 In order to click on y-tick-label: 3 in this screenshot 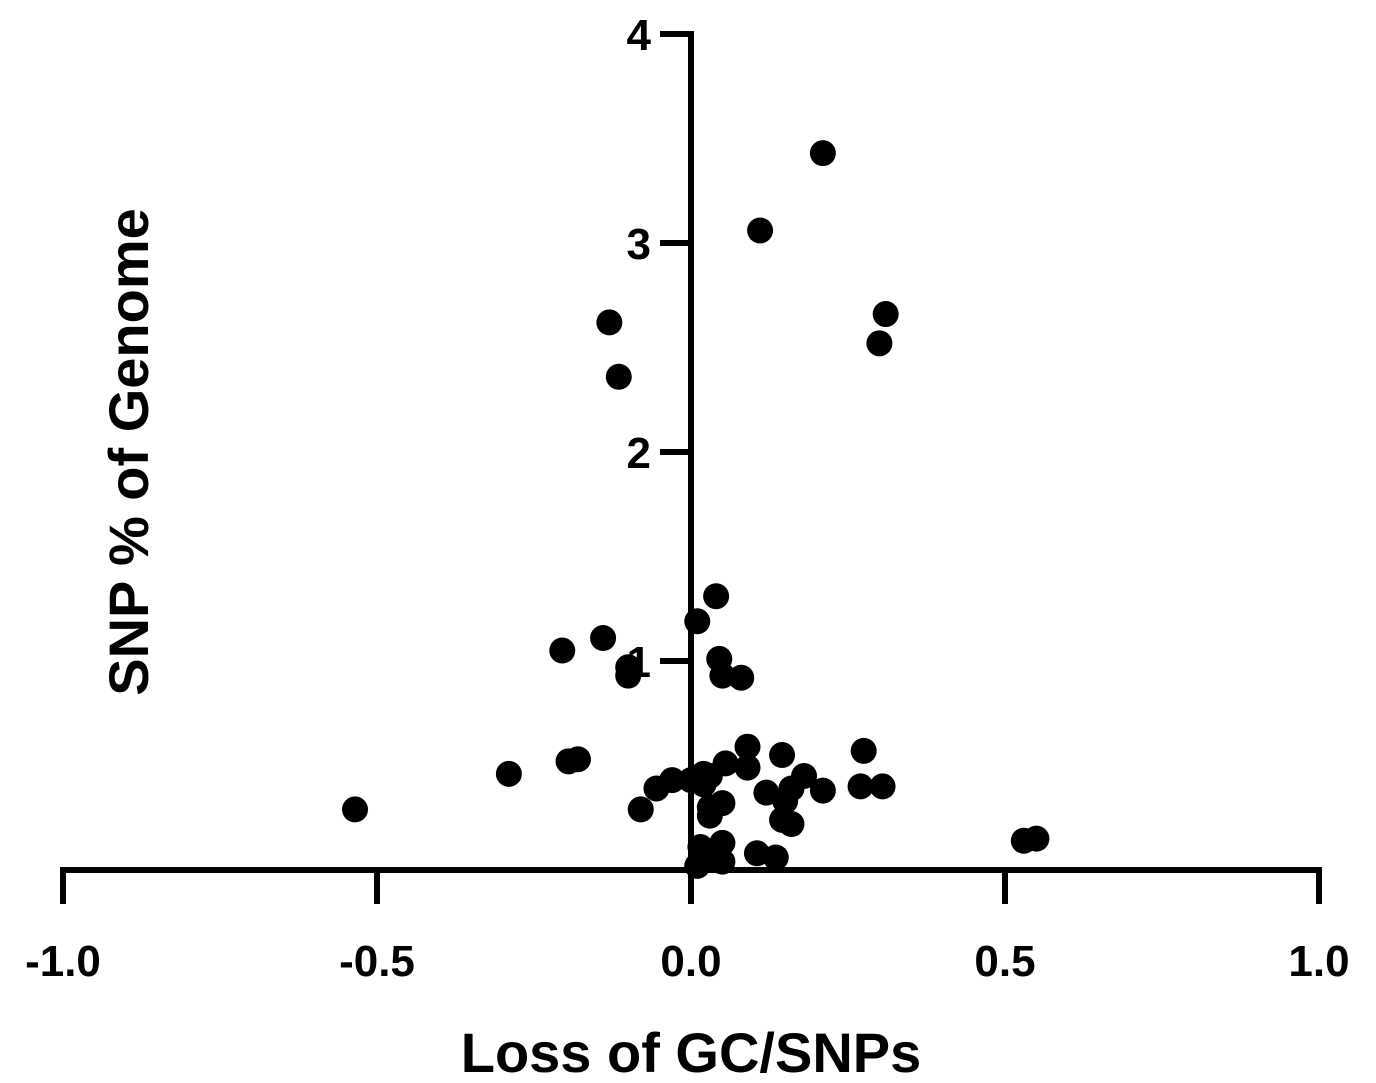, I will do `click(639, 244)`.